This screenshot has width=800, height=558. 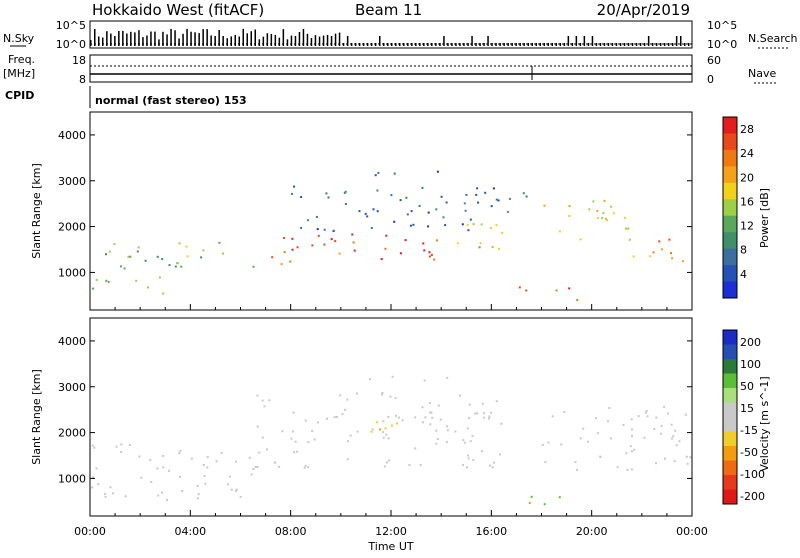 What do you see at coordinates (747, 408) in the screenshot?
I see `velocity-colorbar-tick: 15` at bounding box center [747, 408].